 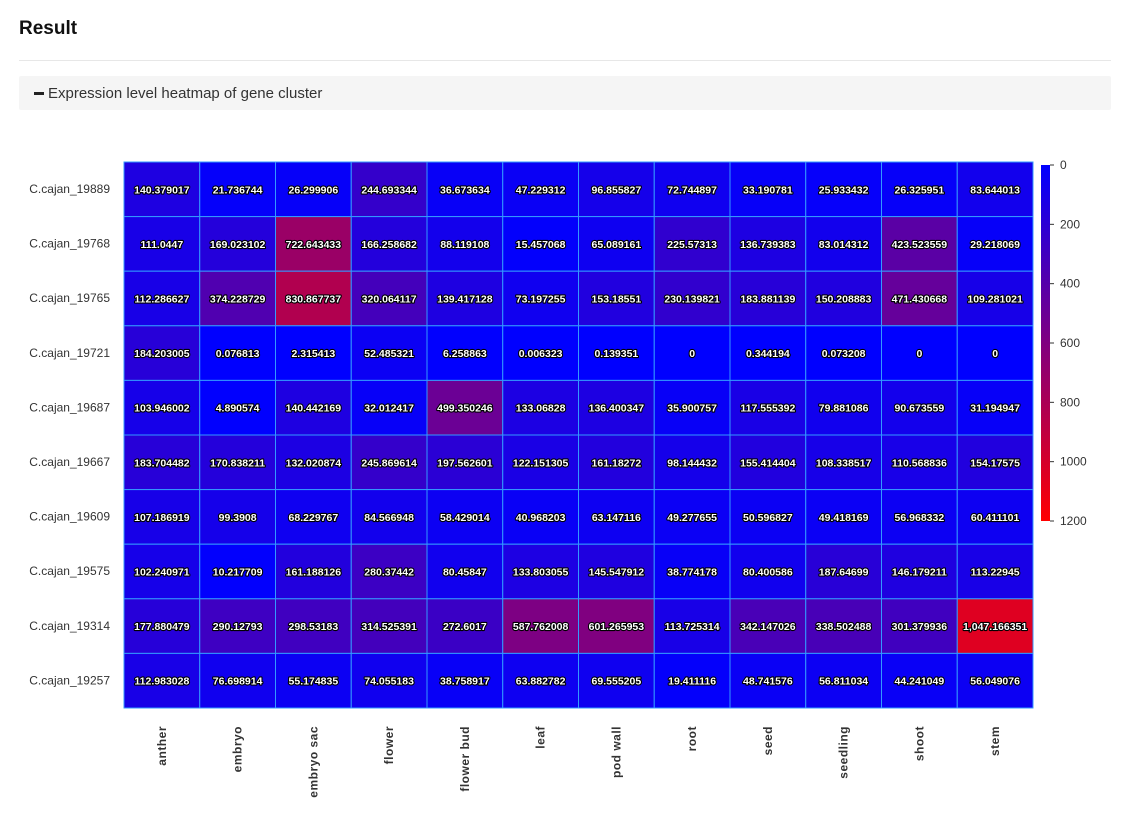 I want to click on cell-value-label: 301.379936, so click(x=920, y=627).